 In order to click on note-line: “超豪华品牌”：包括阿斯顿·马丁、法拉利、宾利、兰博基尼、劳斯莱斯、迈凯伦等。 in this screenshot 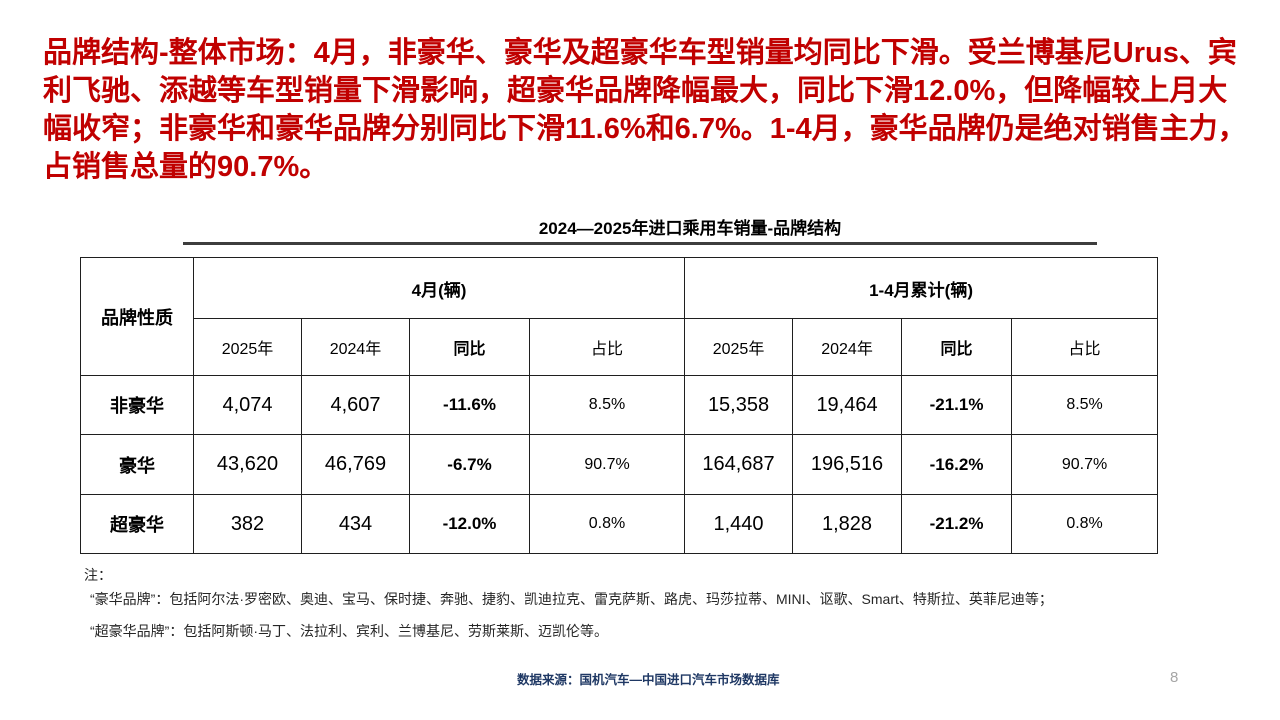, I will do `click(349, 631)`.